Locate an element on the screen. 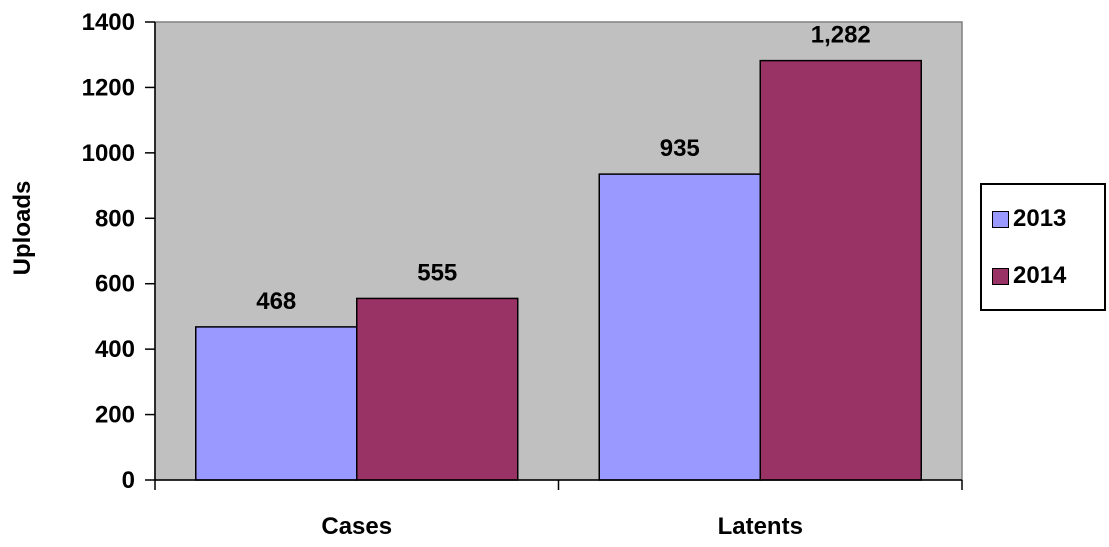 The height and width of the screenshot is (547, 1109). y-tick-label-200: 200 is located at coordinates (115, 415).